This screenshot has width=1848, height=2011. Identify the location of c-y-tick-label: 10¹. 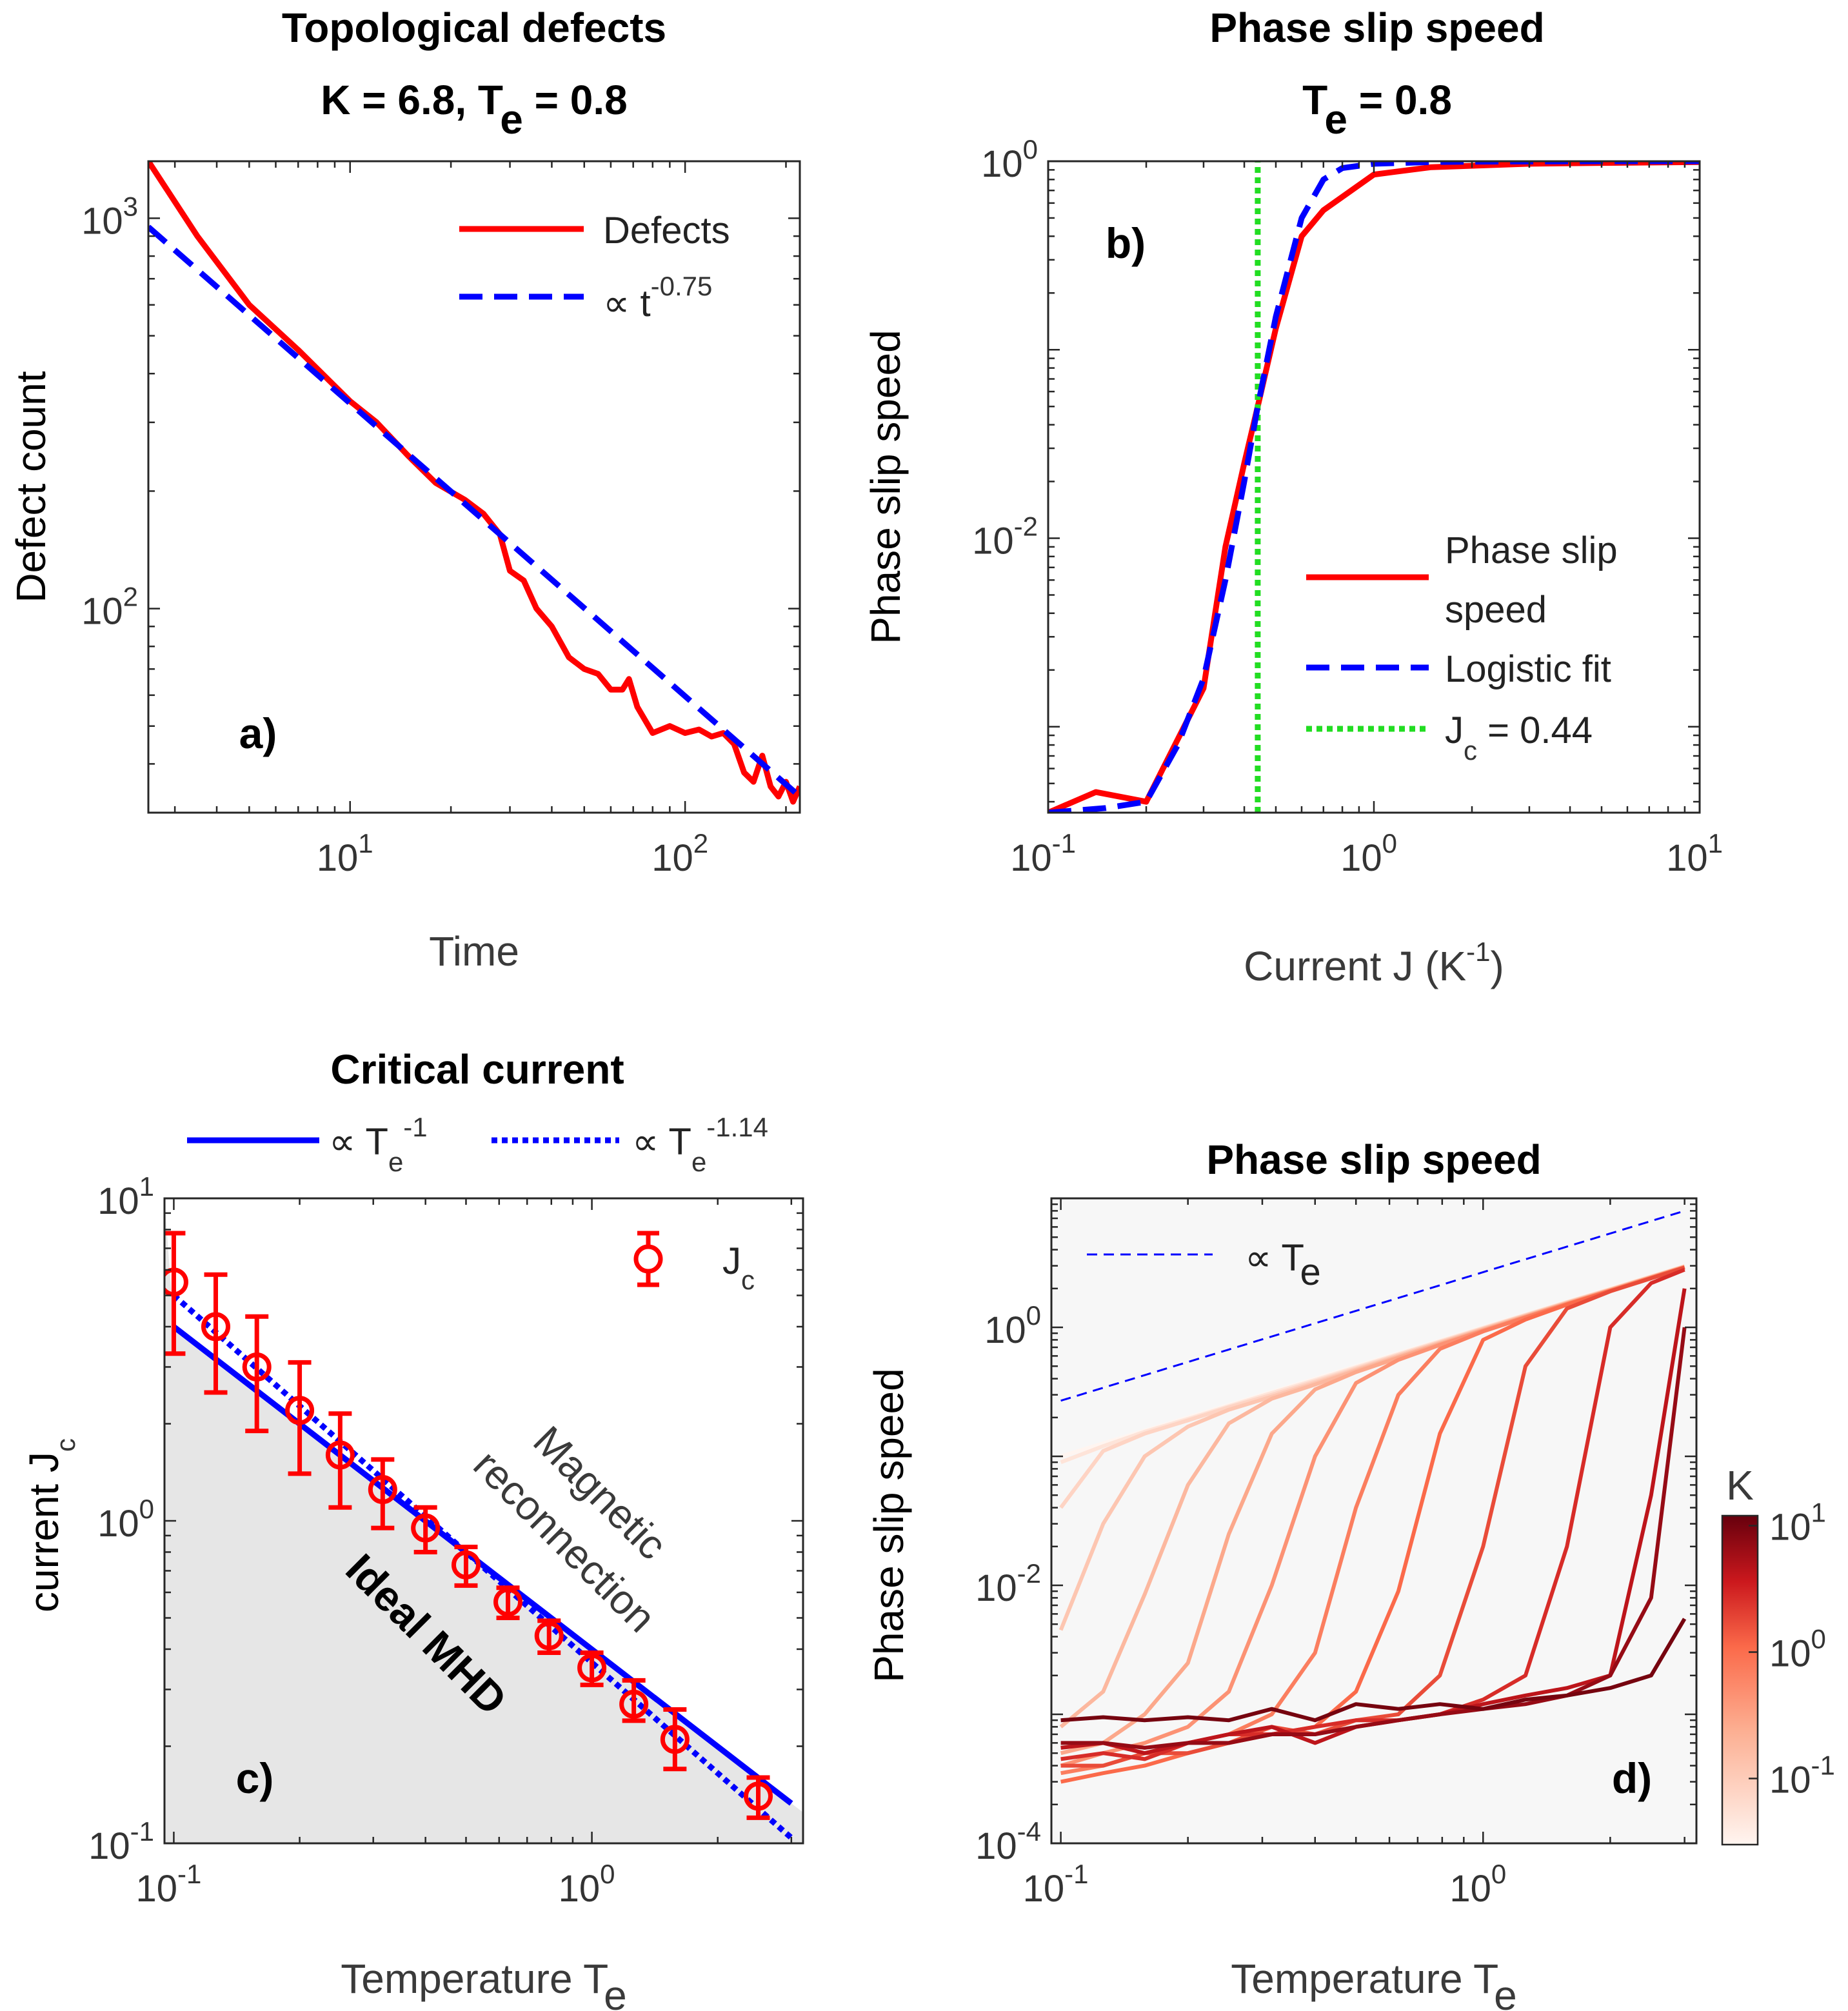
(125, 1196).